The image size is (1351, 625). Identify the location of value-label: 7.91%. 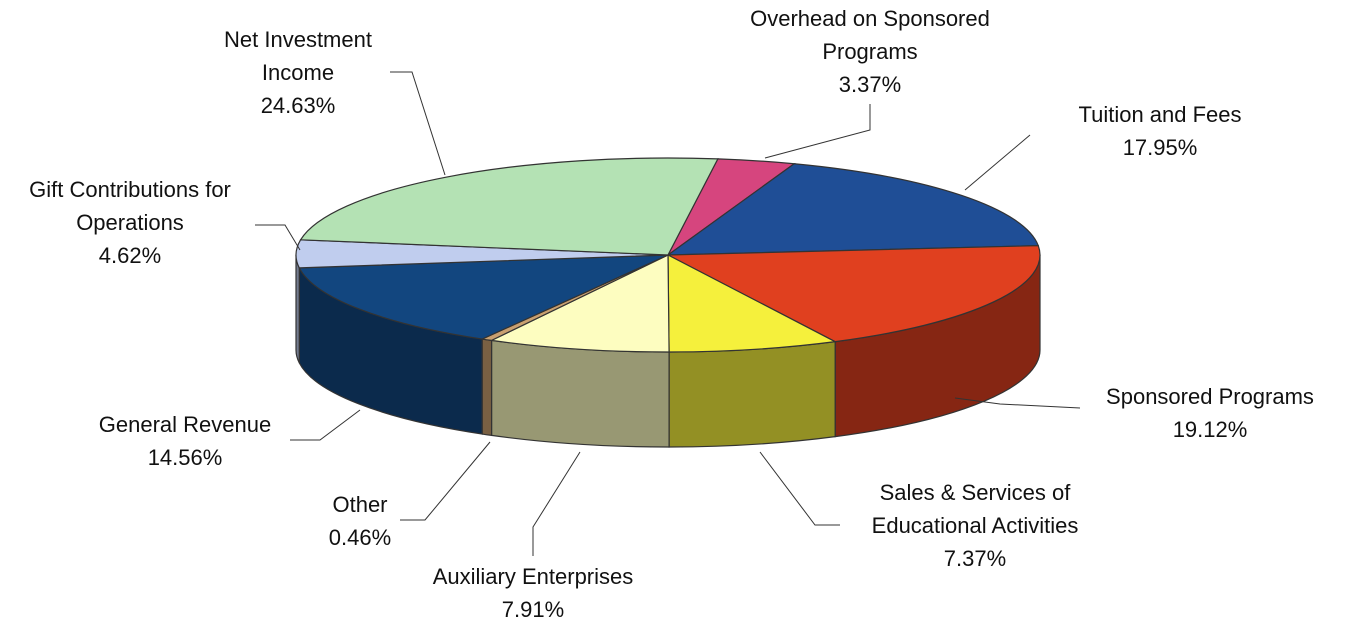
(533, 609).